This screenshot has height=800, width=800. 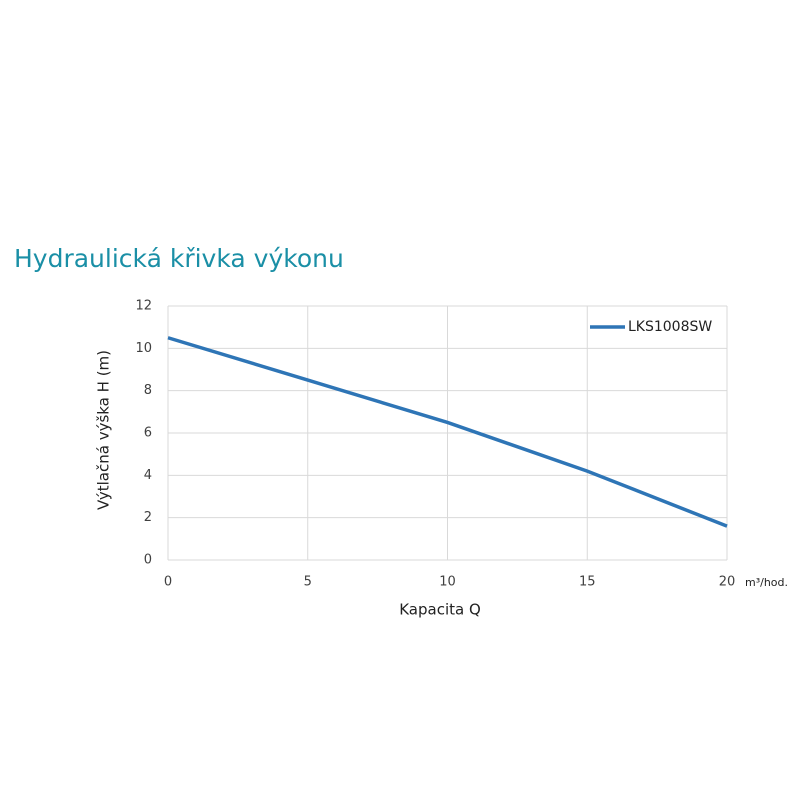 What do you see at coordinates (440, 610) in the screenshot?
I see `x-axis-label: Kapacita Q` at bounding box center [440, 610].